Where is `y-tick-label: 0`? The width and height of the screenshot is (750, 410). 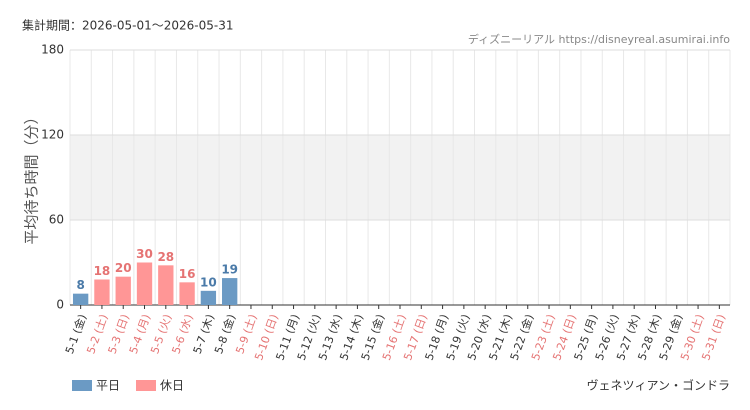 y-tick-label: 0 is located at coordinates (60, 305).